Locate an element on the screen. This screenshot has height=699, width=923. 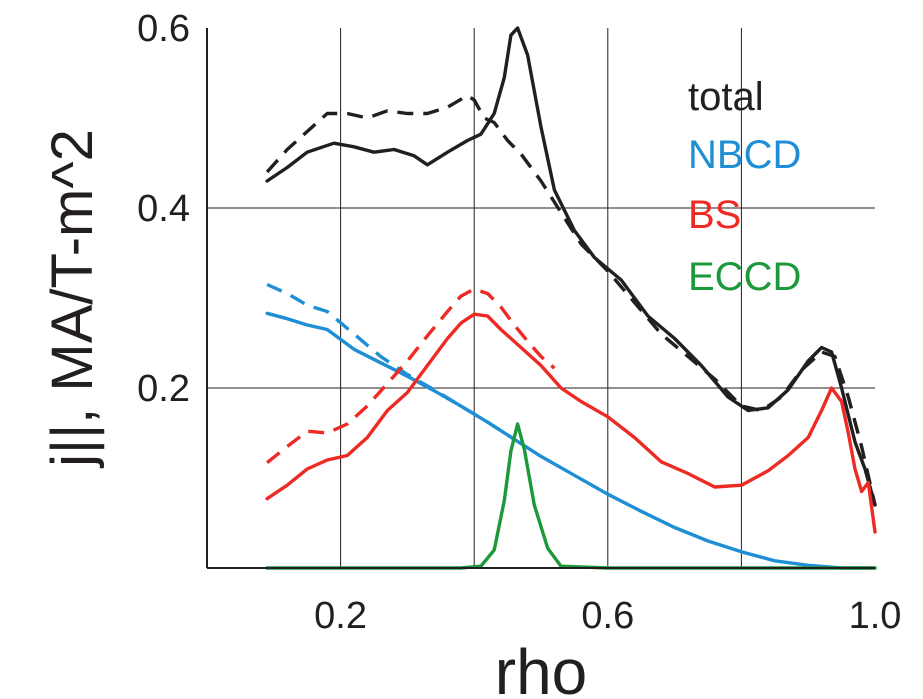
legend-item-total: total is located at coordinates (726, 97).